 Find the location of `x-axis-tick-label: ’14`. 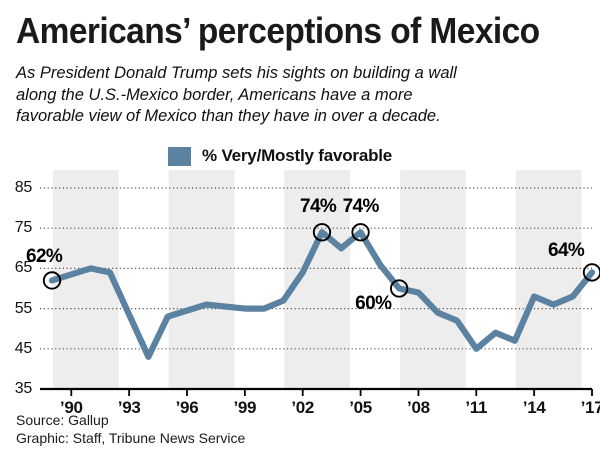

x-axis-tick-label: ’14 is located at coordinates (534, 407).